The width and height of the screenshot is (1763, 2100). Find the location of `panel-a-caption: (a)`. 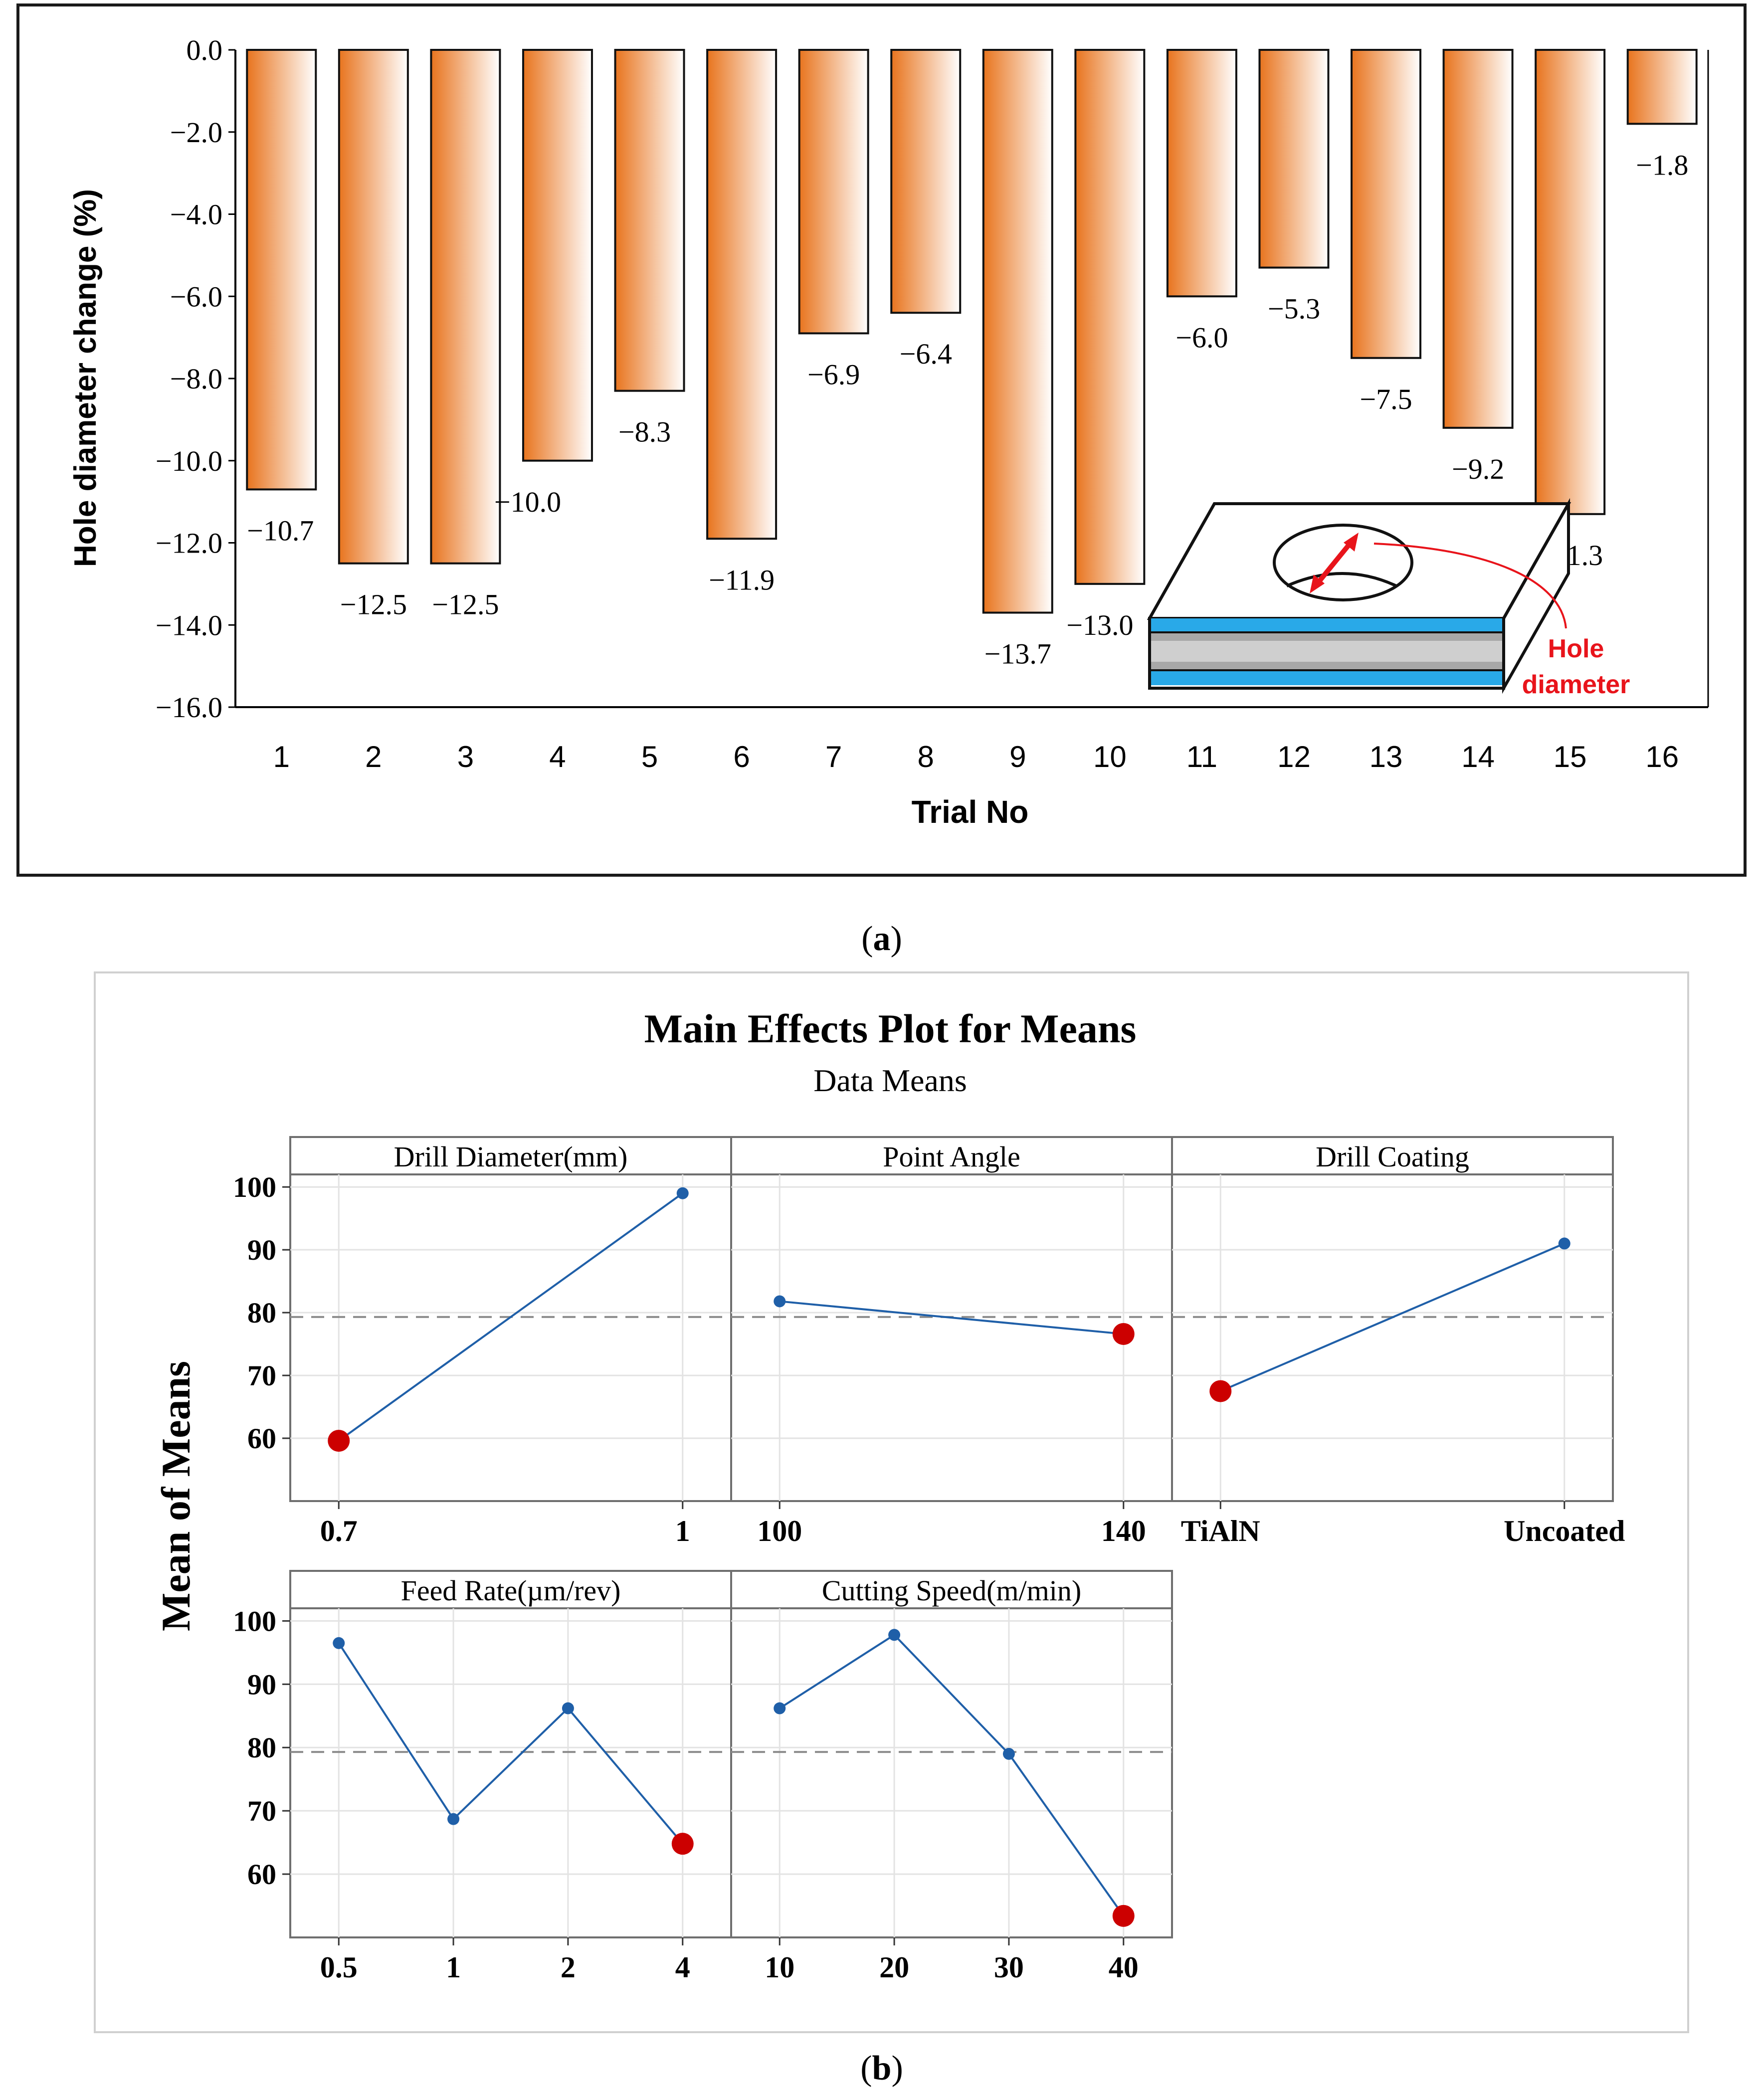

panel-a-caption: (a) is located at coordinates (881, 939).